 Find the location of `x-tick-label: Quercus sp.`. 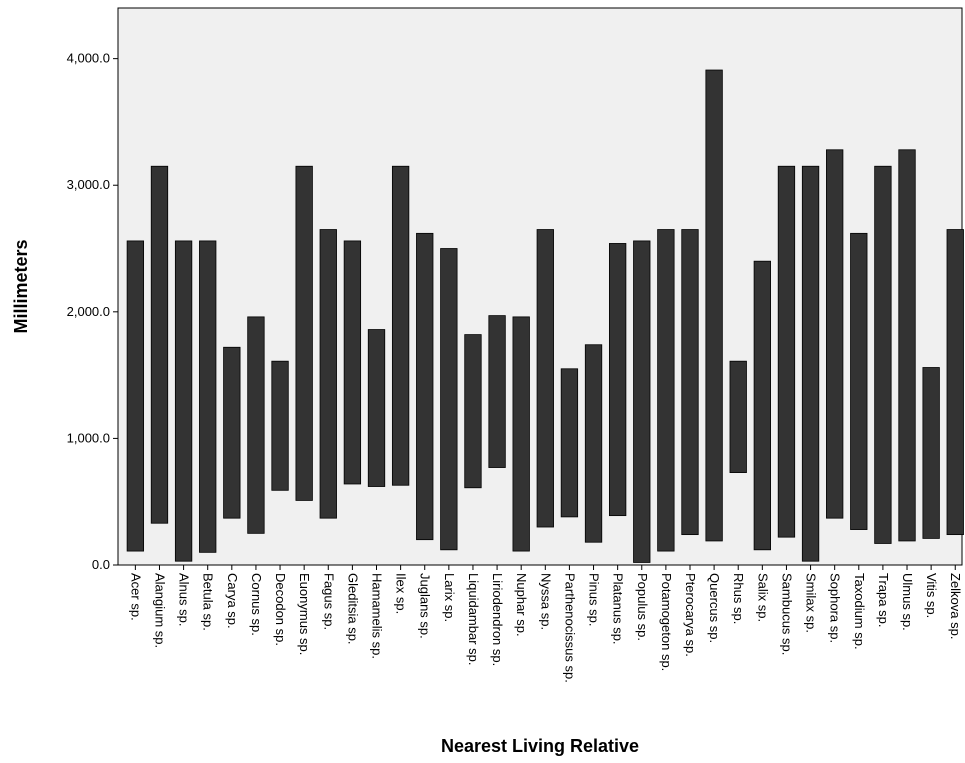

x-tick-label: Quercus sp. is located at coordinates (714, 608).